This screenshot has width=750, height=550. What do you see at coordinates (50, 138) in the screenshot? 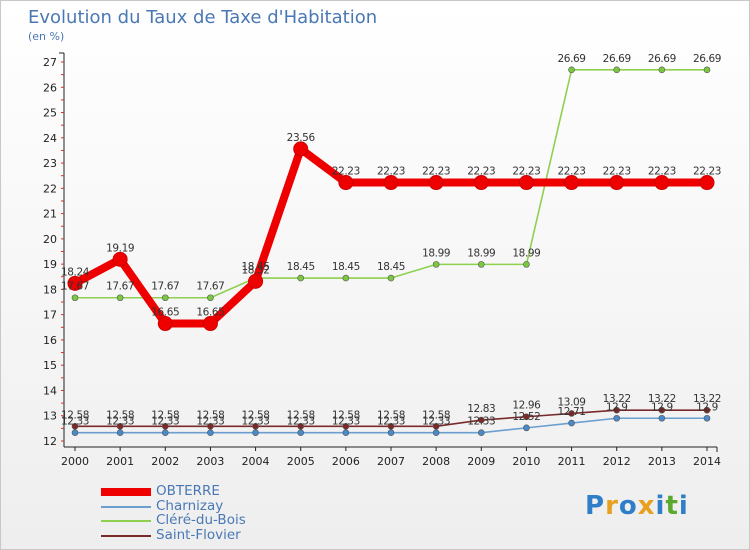
I see `y-tick-label: 24` at bounding box center [50, 138].